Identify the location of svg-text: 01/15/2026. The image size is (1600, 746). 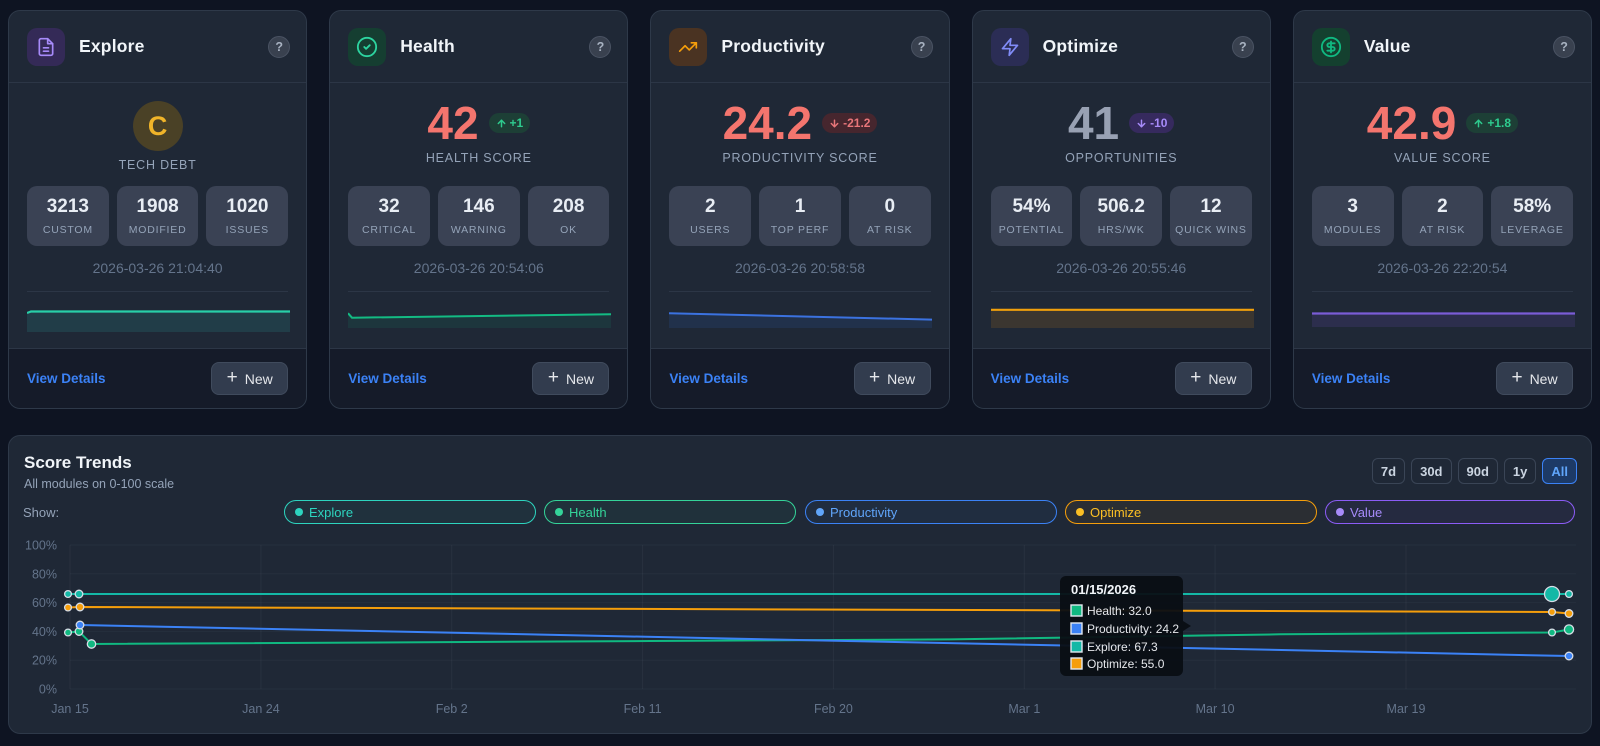
(1103, 589).